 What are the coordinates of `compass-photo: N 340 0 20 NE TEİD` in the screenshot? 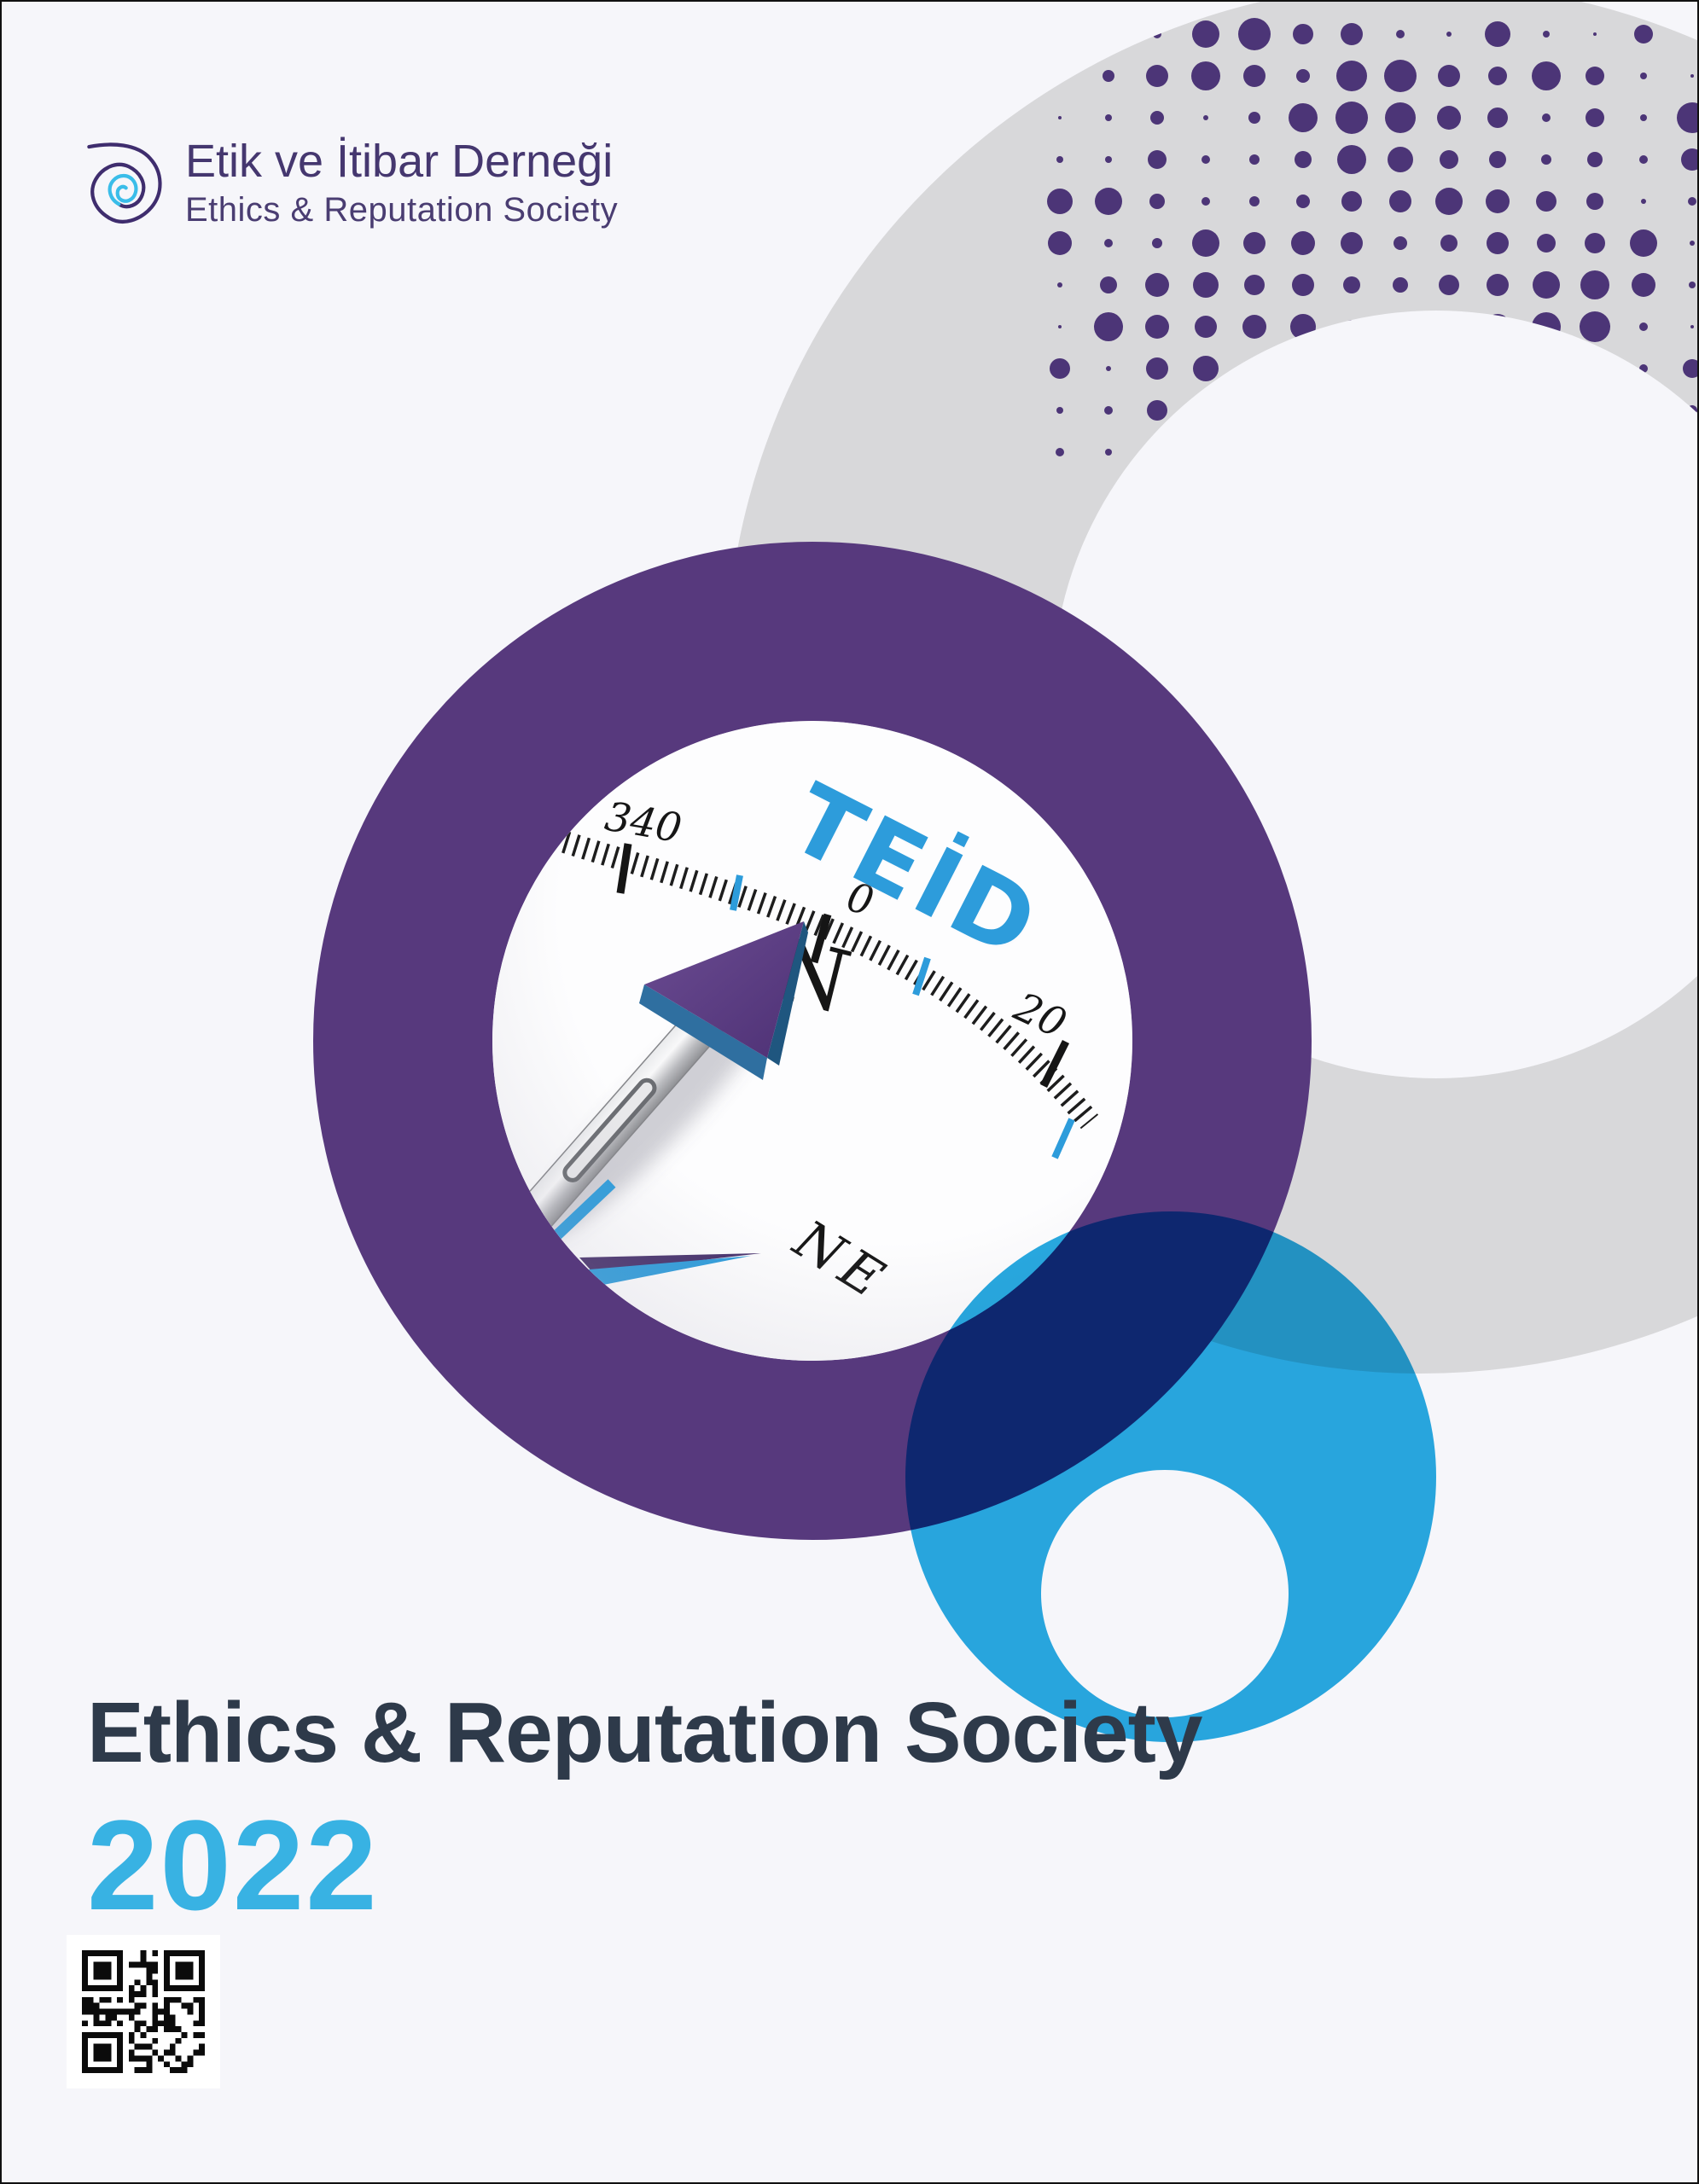 It's located at (812, 1041).